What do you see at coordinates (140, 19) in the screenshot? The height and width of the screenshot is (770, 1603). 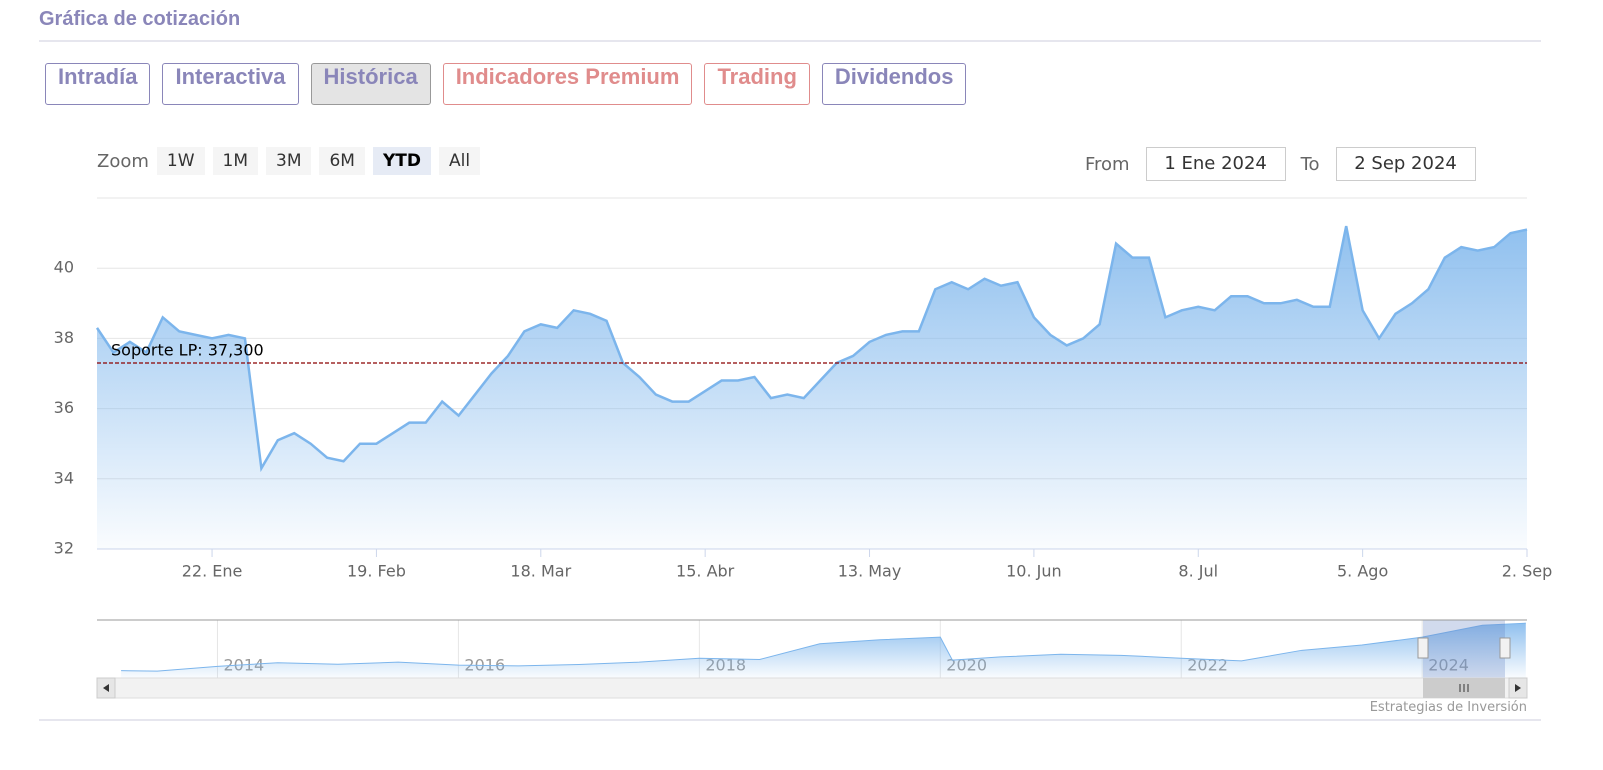 I see `page-title: Gráfica de cotización` at bounding box center [140, 19].